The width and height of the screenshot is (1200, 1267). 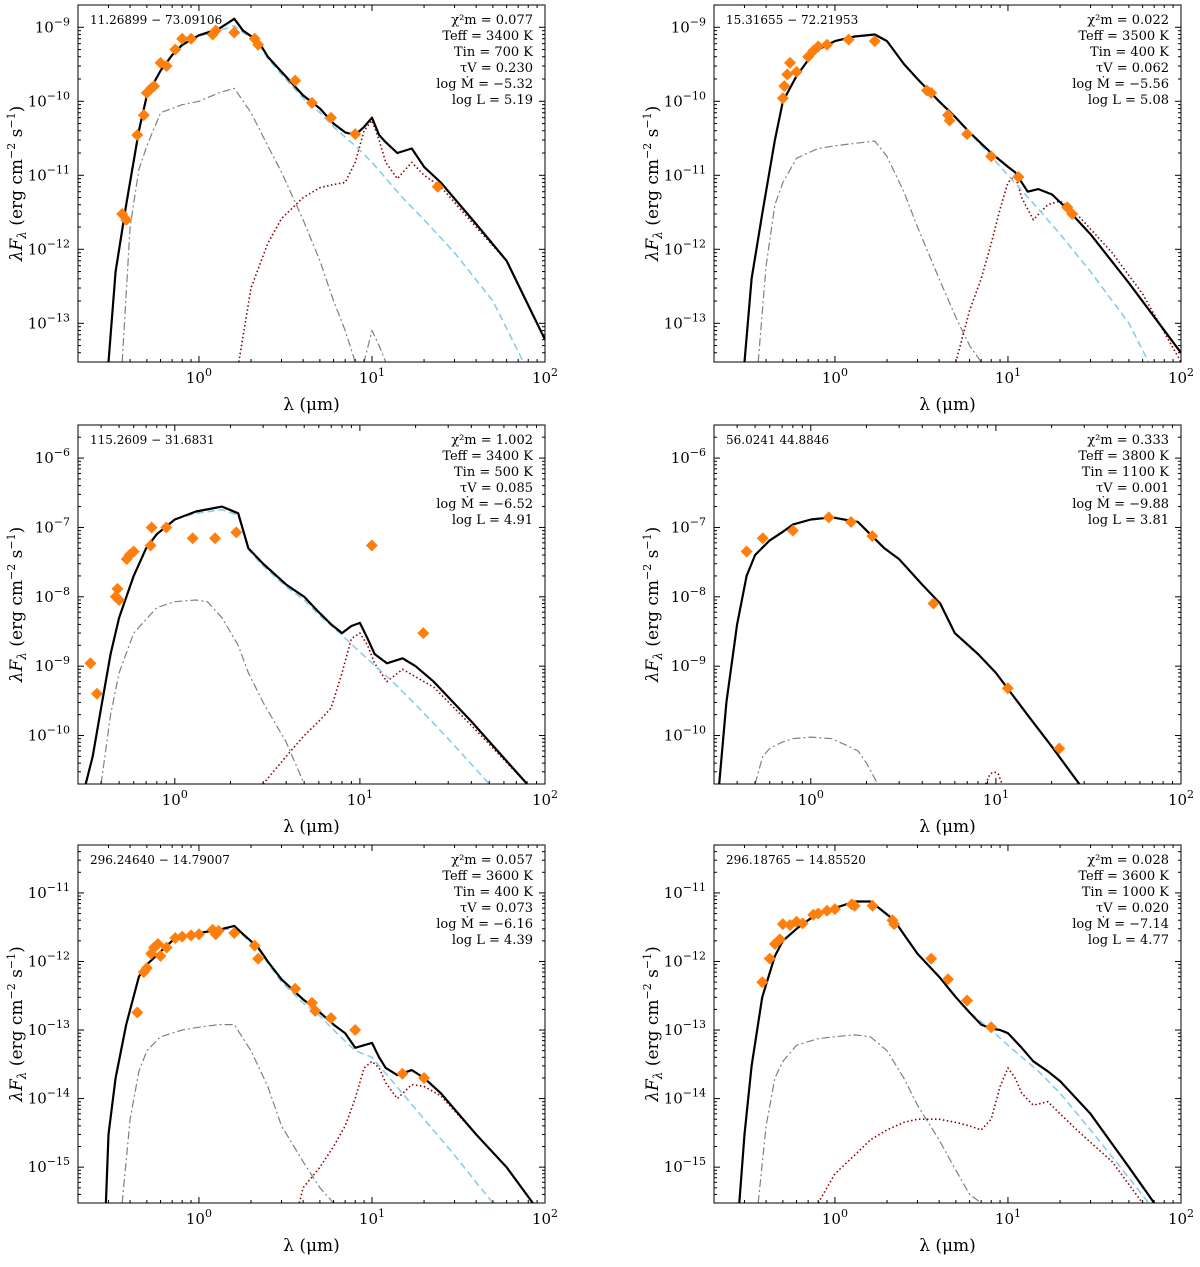 What do you see at coordinates (1132, 908) in the screenshot?
I see `fit-parameter: τV = 0.020` at bounding box center [1132, 908].